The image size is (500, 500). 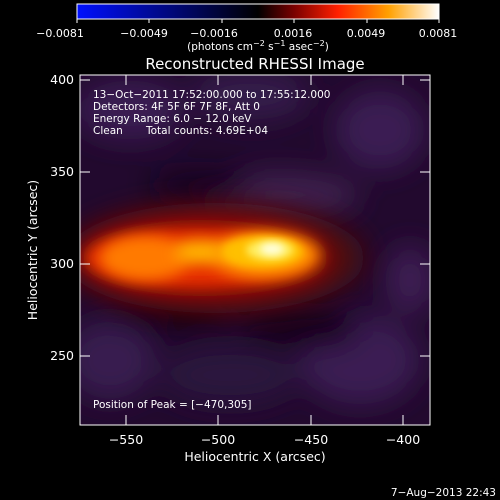 What do you see at coordinates (258, 46) in the screenshot?
I see `colorbar-unit: (photons cm−2 s−1 asec−2)` at bounding box center [258, 46].